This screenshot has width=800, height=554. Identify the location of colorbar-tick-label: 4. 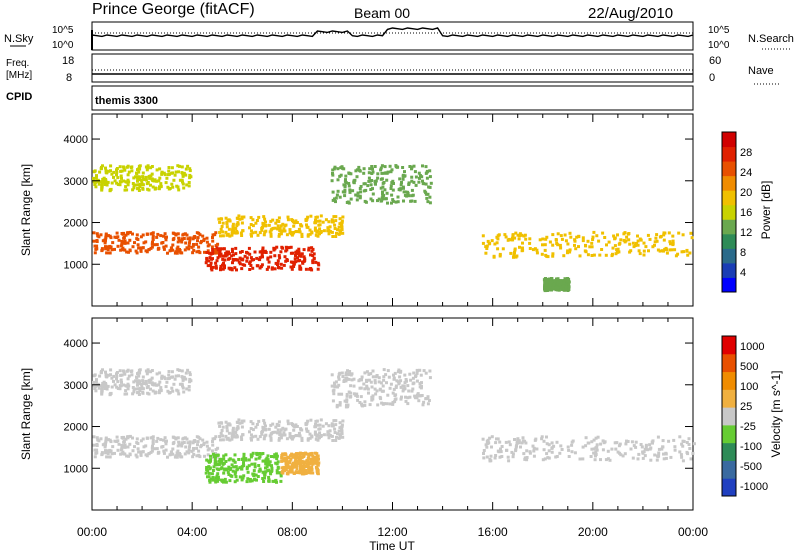
(743, 273).